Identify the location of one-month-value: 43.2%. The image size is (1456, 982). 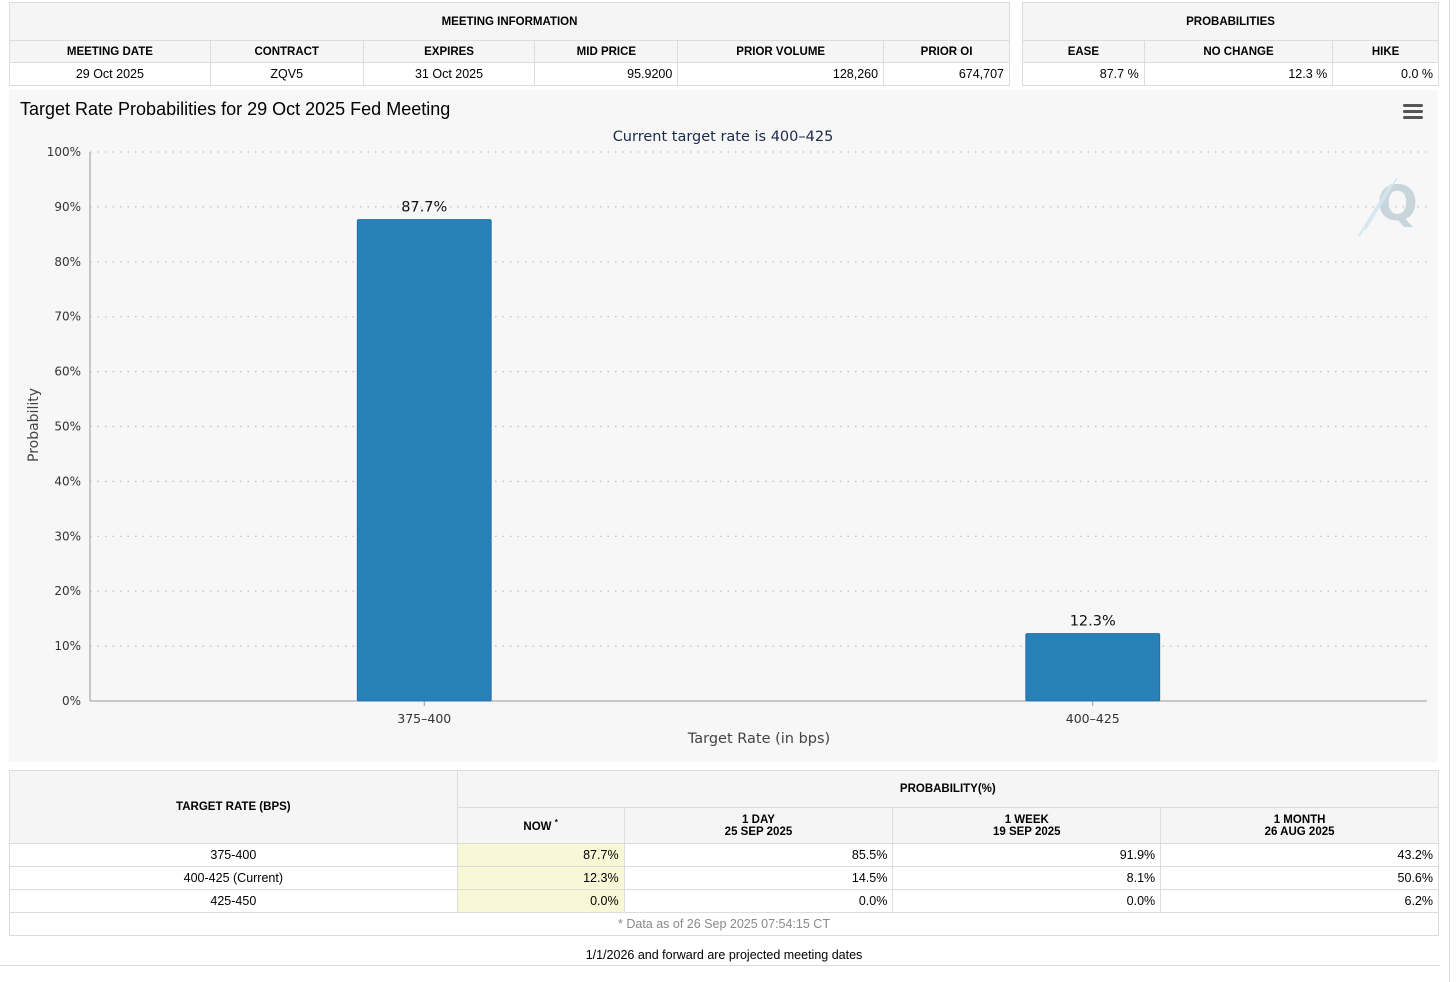
(1299, 855).